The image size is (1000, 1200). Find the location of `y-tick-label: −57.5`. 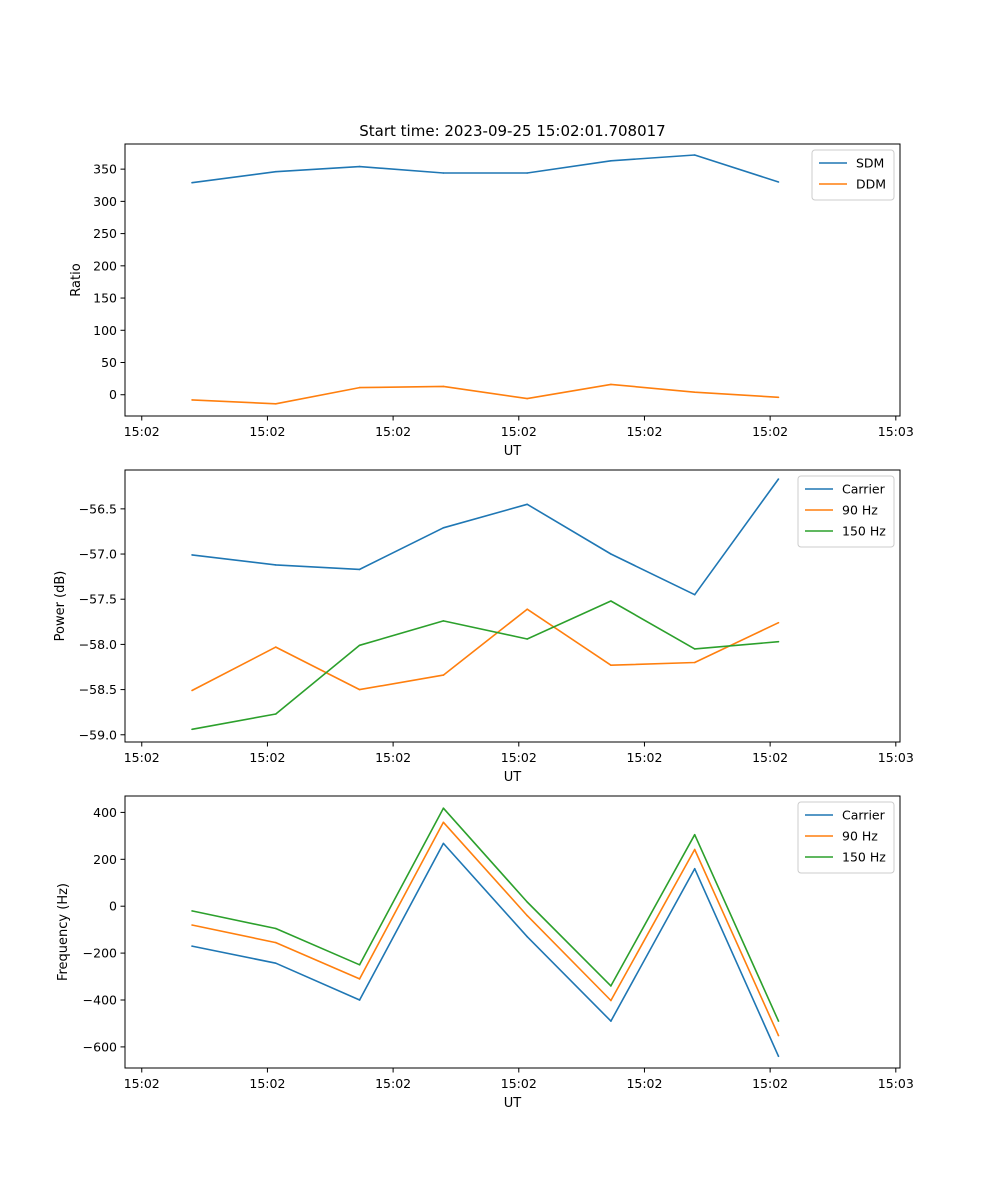

y-tick-label: −57.5 is located at coordinates (98, 599).